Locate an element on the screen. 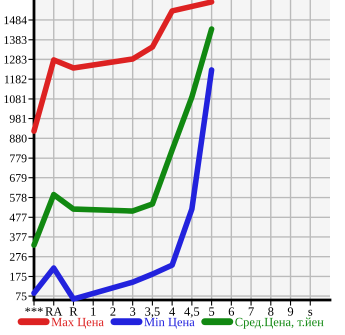 This screenshot has height=335, width=345. y-tick-label: 1283 is located at coordinates (15, 60).